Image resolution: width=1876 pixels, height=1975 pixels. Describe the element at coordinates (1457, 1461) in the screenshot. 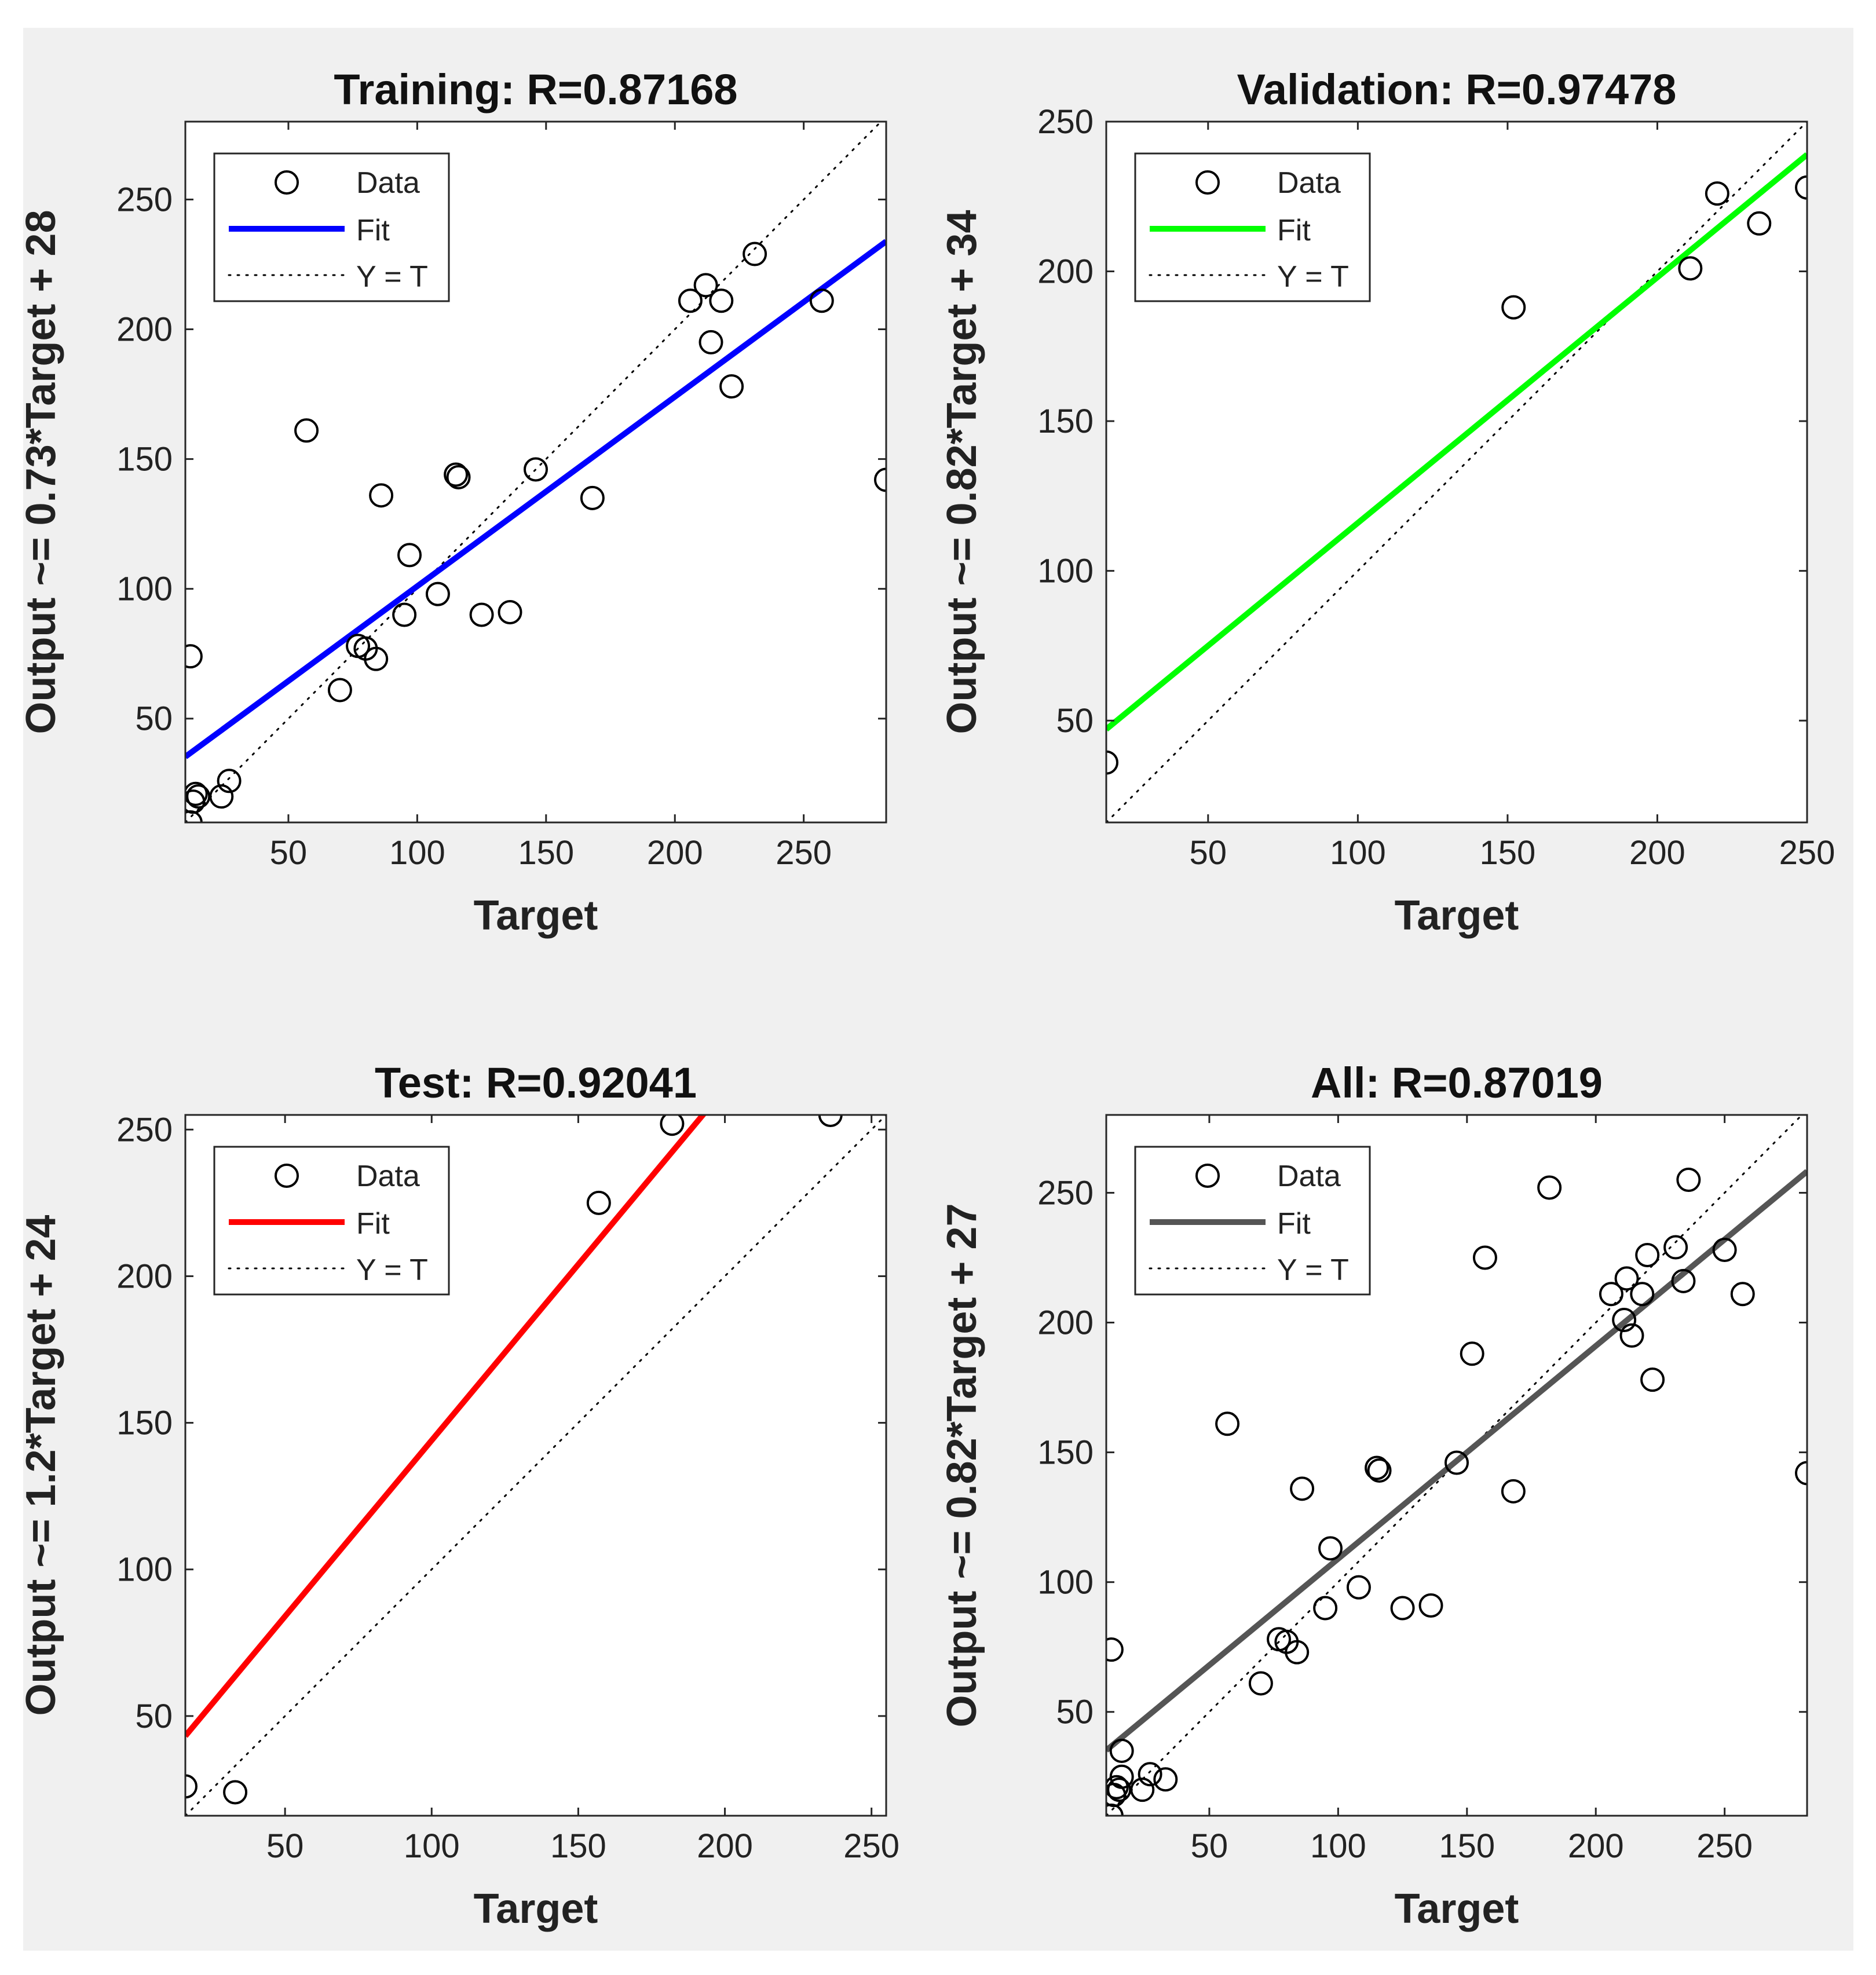

I see `fit-line` at that location.